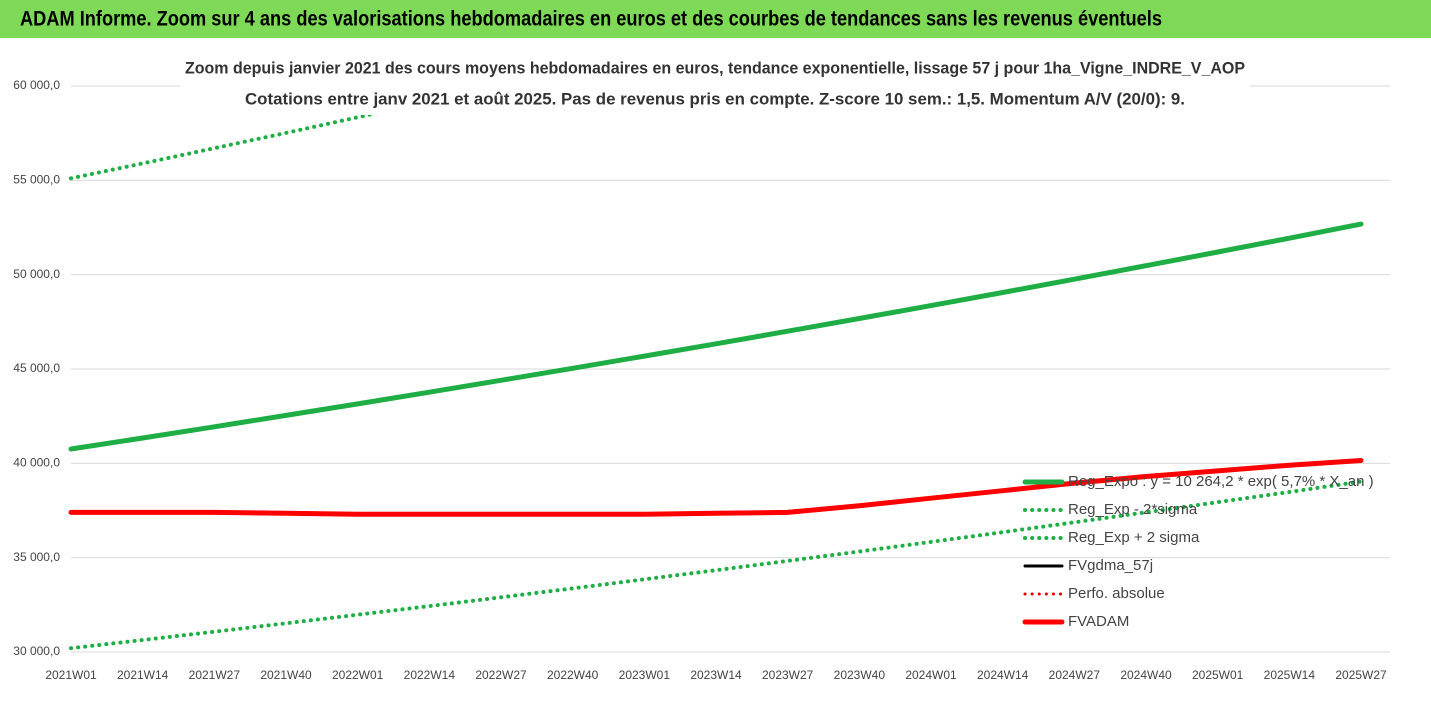 The width and height of the screenshot is (1431, 725). I want to click on legend-label: Reg_Exp - 2*sigma, so click(1133, 509).